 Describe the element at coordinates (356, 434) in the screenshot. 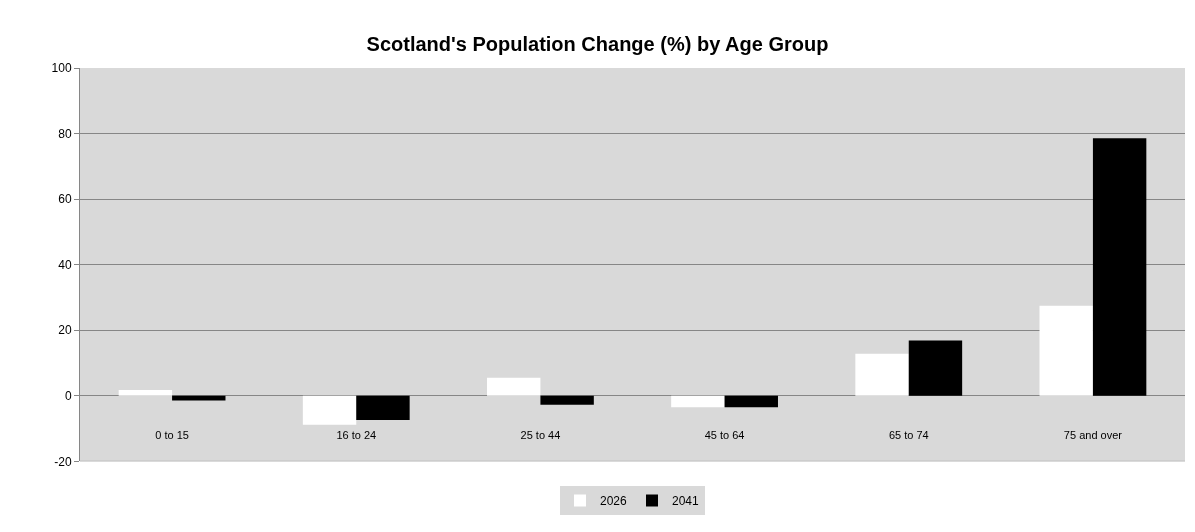

I see `x-tick-label: 16 to 24` at that location.